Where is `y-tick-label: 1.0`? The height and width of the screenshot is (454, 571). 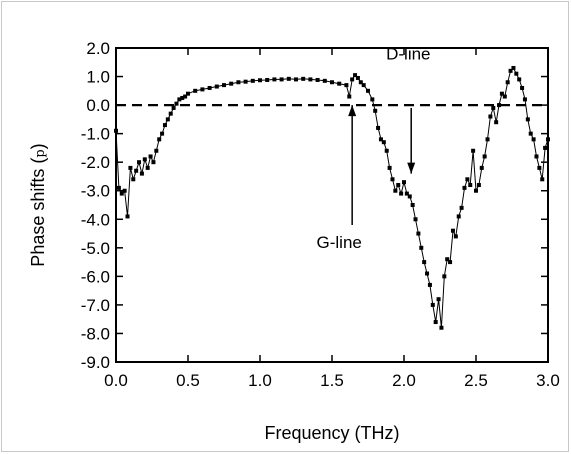
y-tick-label: 1.0 is located at coordinates (98, 77).